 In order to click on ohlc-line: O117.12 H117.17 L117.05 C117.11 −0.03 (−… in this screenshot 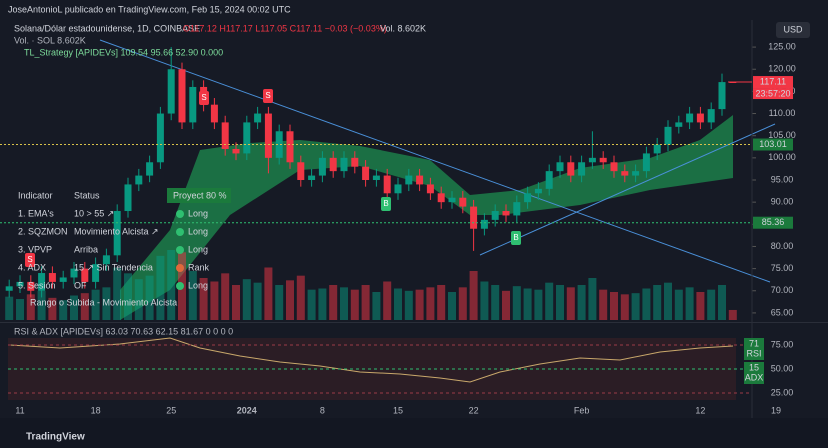, I will do `click(285, 28)`.